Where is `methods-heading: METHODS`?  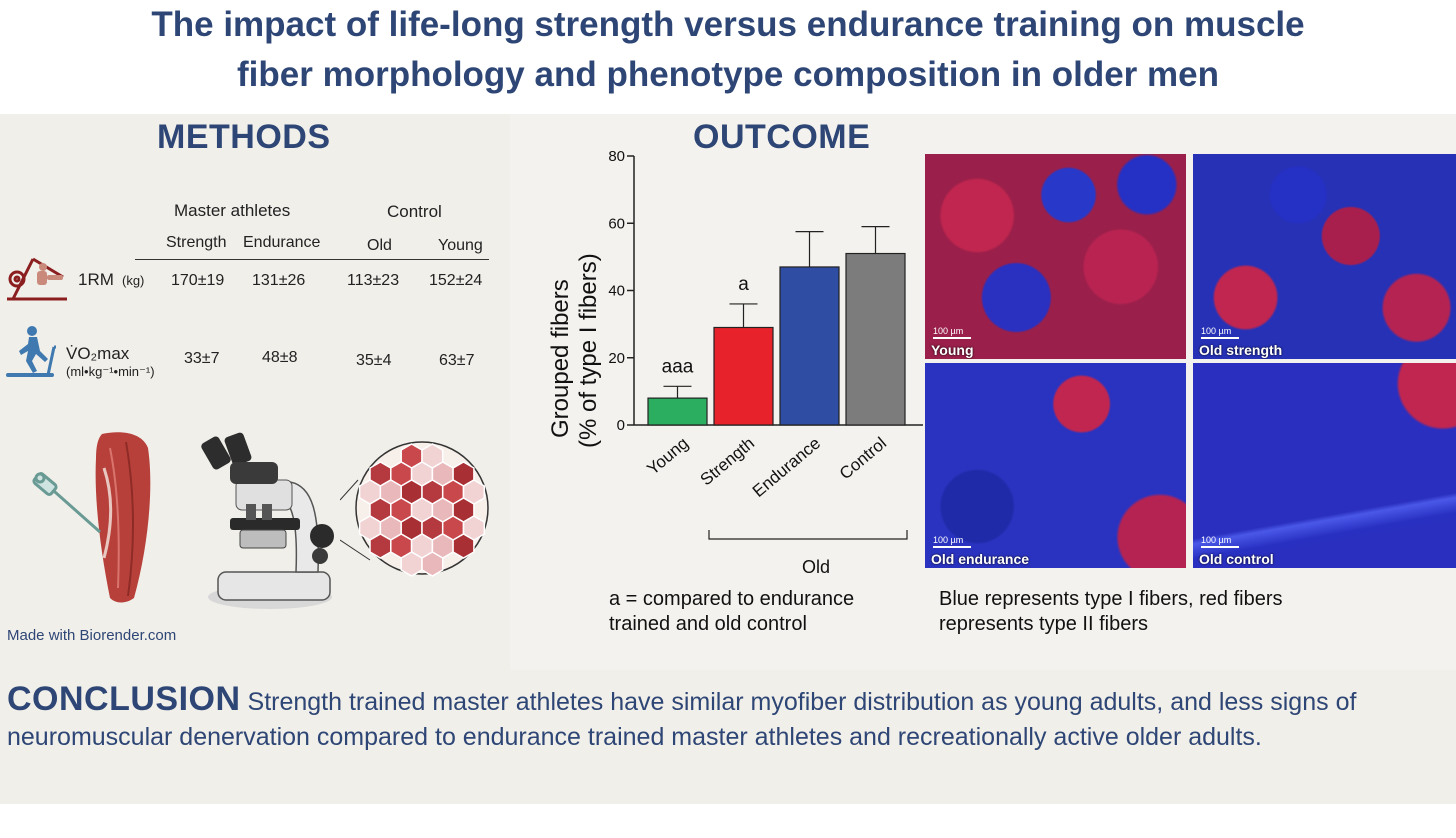 methods-heading: METHODS is located at coordinates (244, 137).